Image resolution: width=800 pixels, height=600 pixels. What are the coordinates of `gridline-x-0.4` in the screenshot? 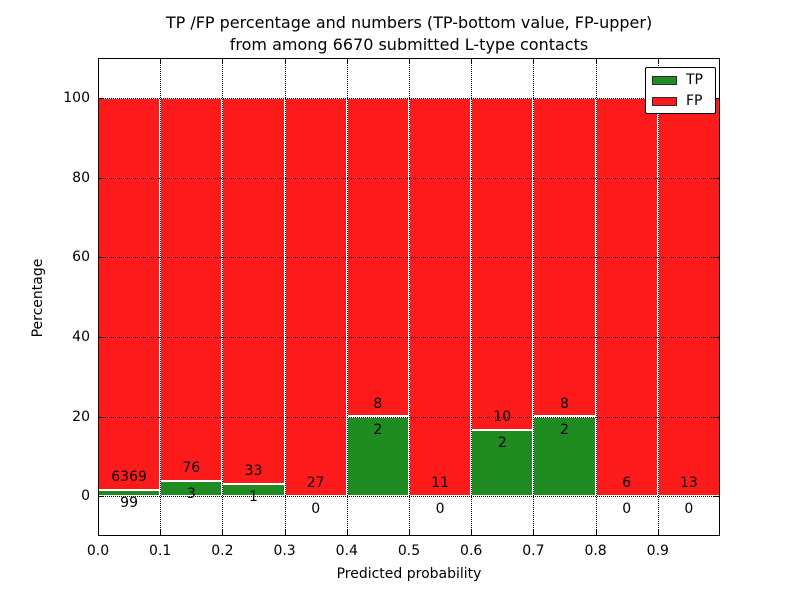 It's located at (347, 297).